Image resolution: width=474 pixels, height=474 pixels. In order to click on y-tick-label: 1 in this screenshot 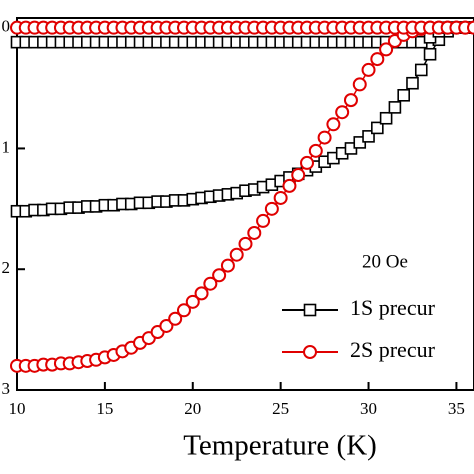, I will do `click(6, 146)`.